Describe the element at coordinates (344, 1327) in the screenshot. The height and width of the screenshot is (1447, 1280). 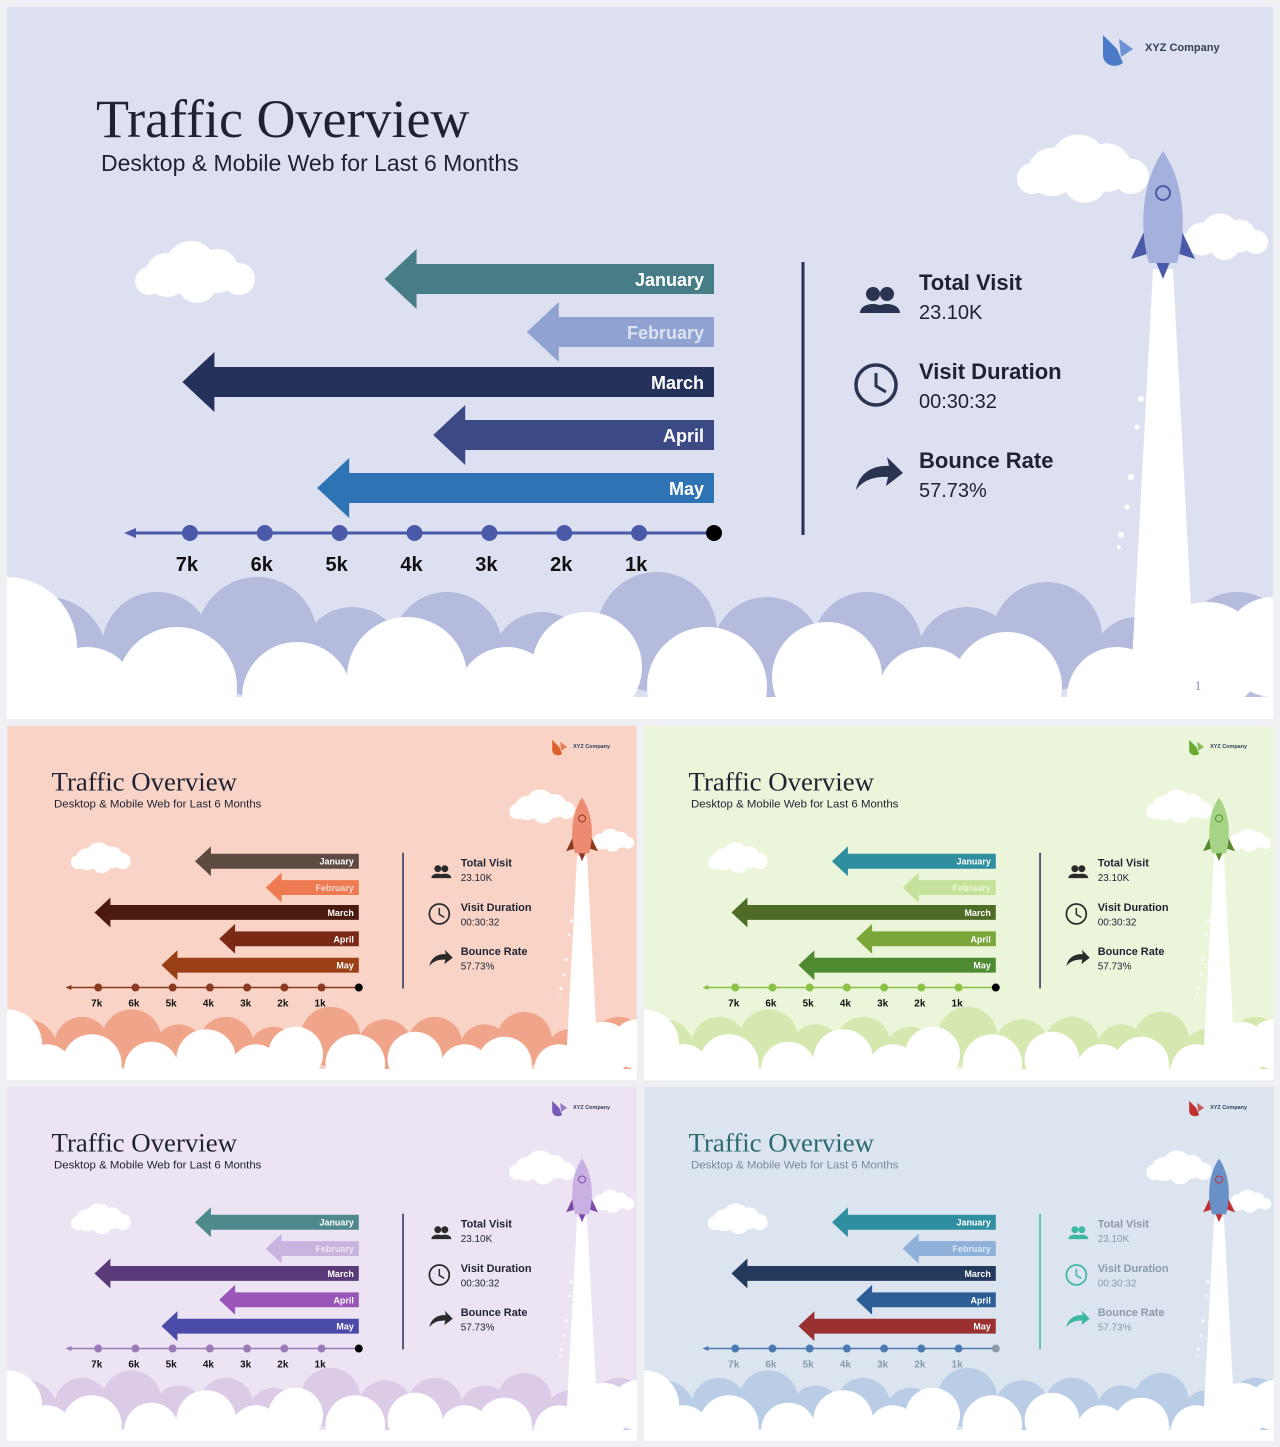
I see `bar-label: May` at that location.